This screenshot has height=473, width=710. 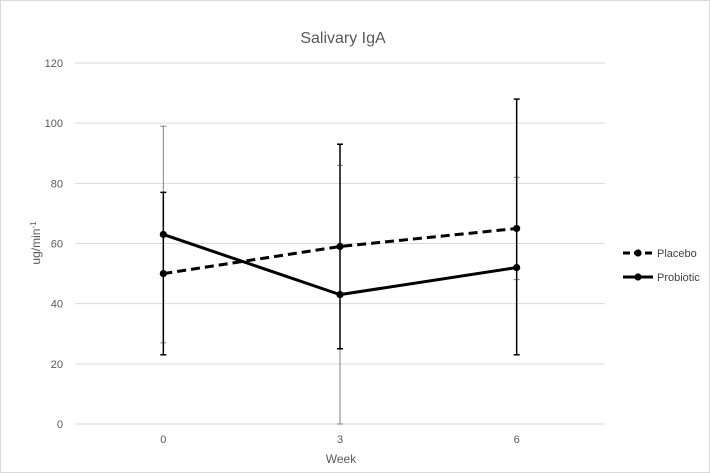 I want to click on x-tick-label: 6, so click(x=517, y=440).